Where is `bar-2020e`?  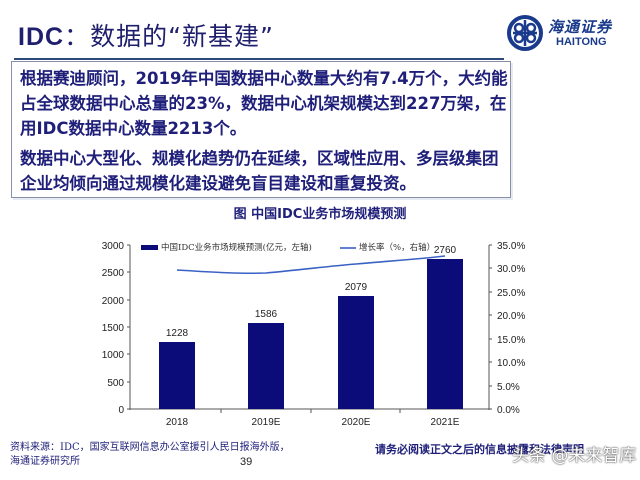
bar-2020e is located at coordinates (356, 352).